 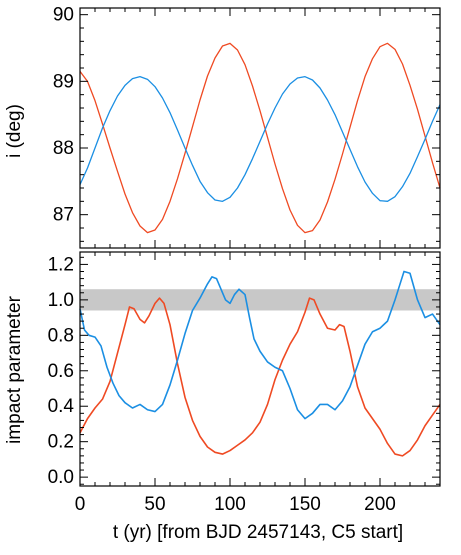 What do you see at coordinates (61, 264) in the screenshot?
I see `impact-y-tick-label: 1.2` at bounding box center [61, 264].